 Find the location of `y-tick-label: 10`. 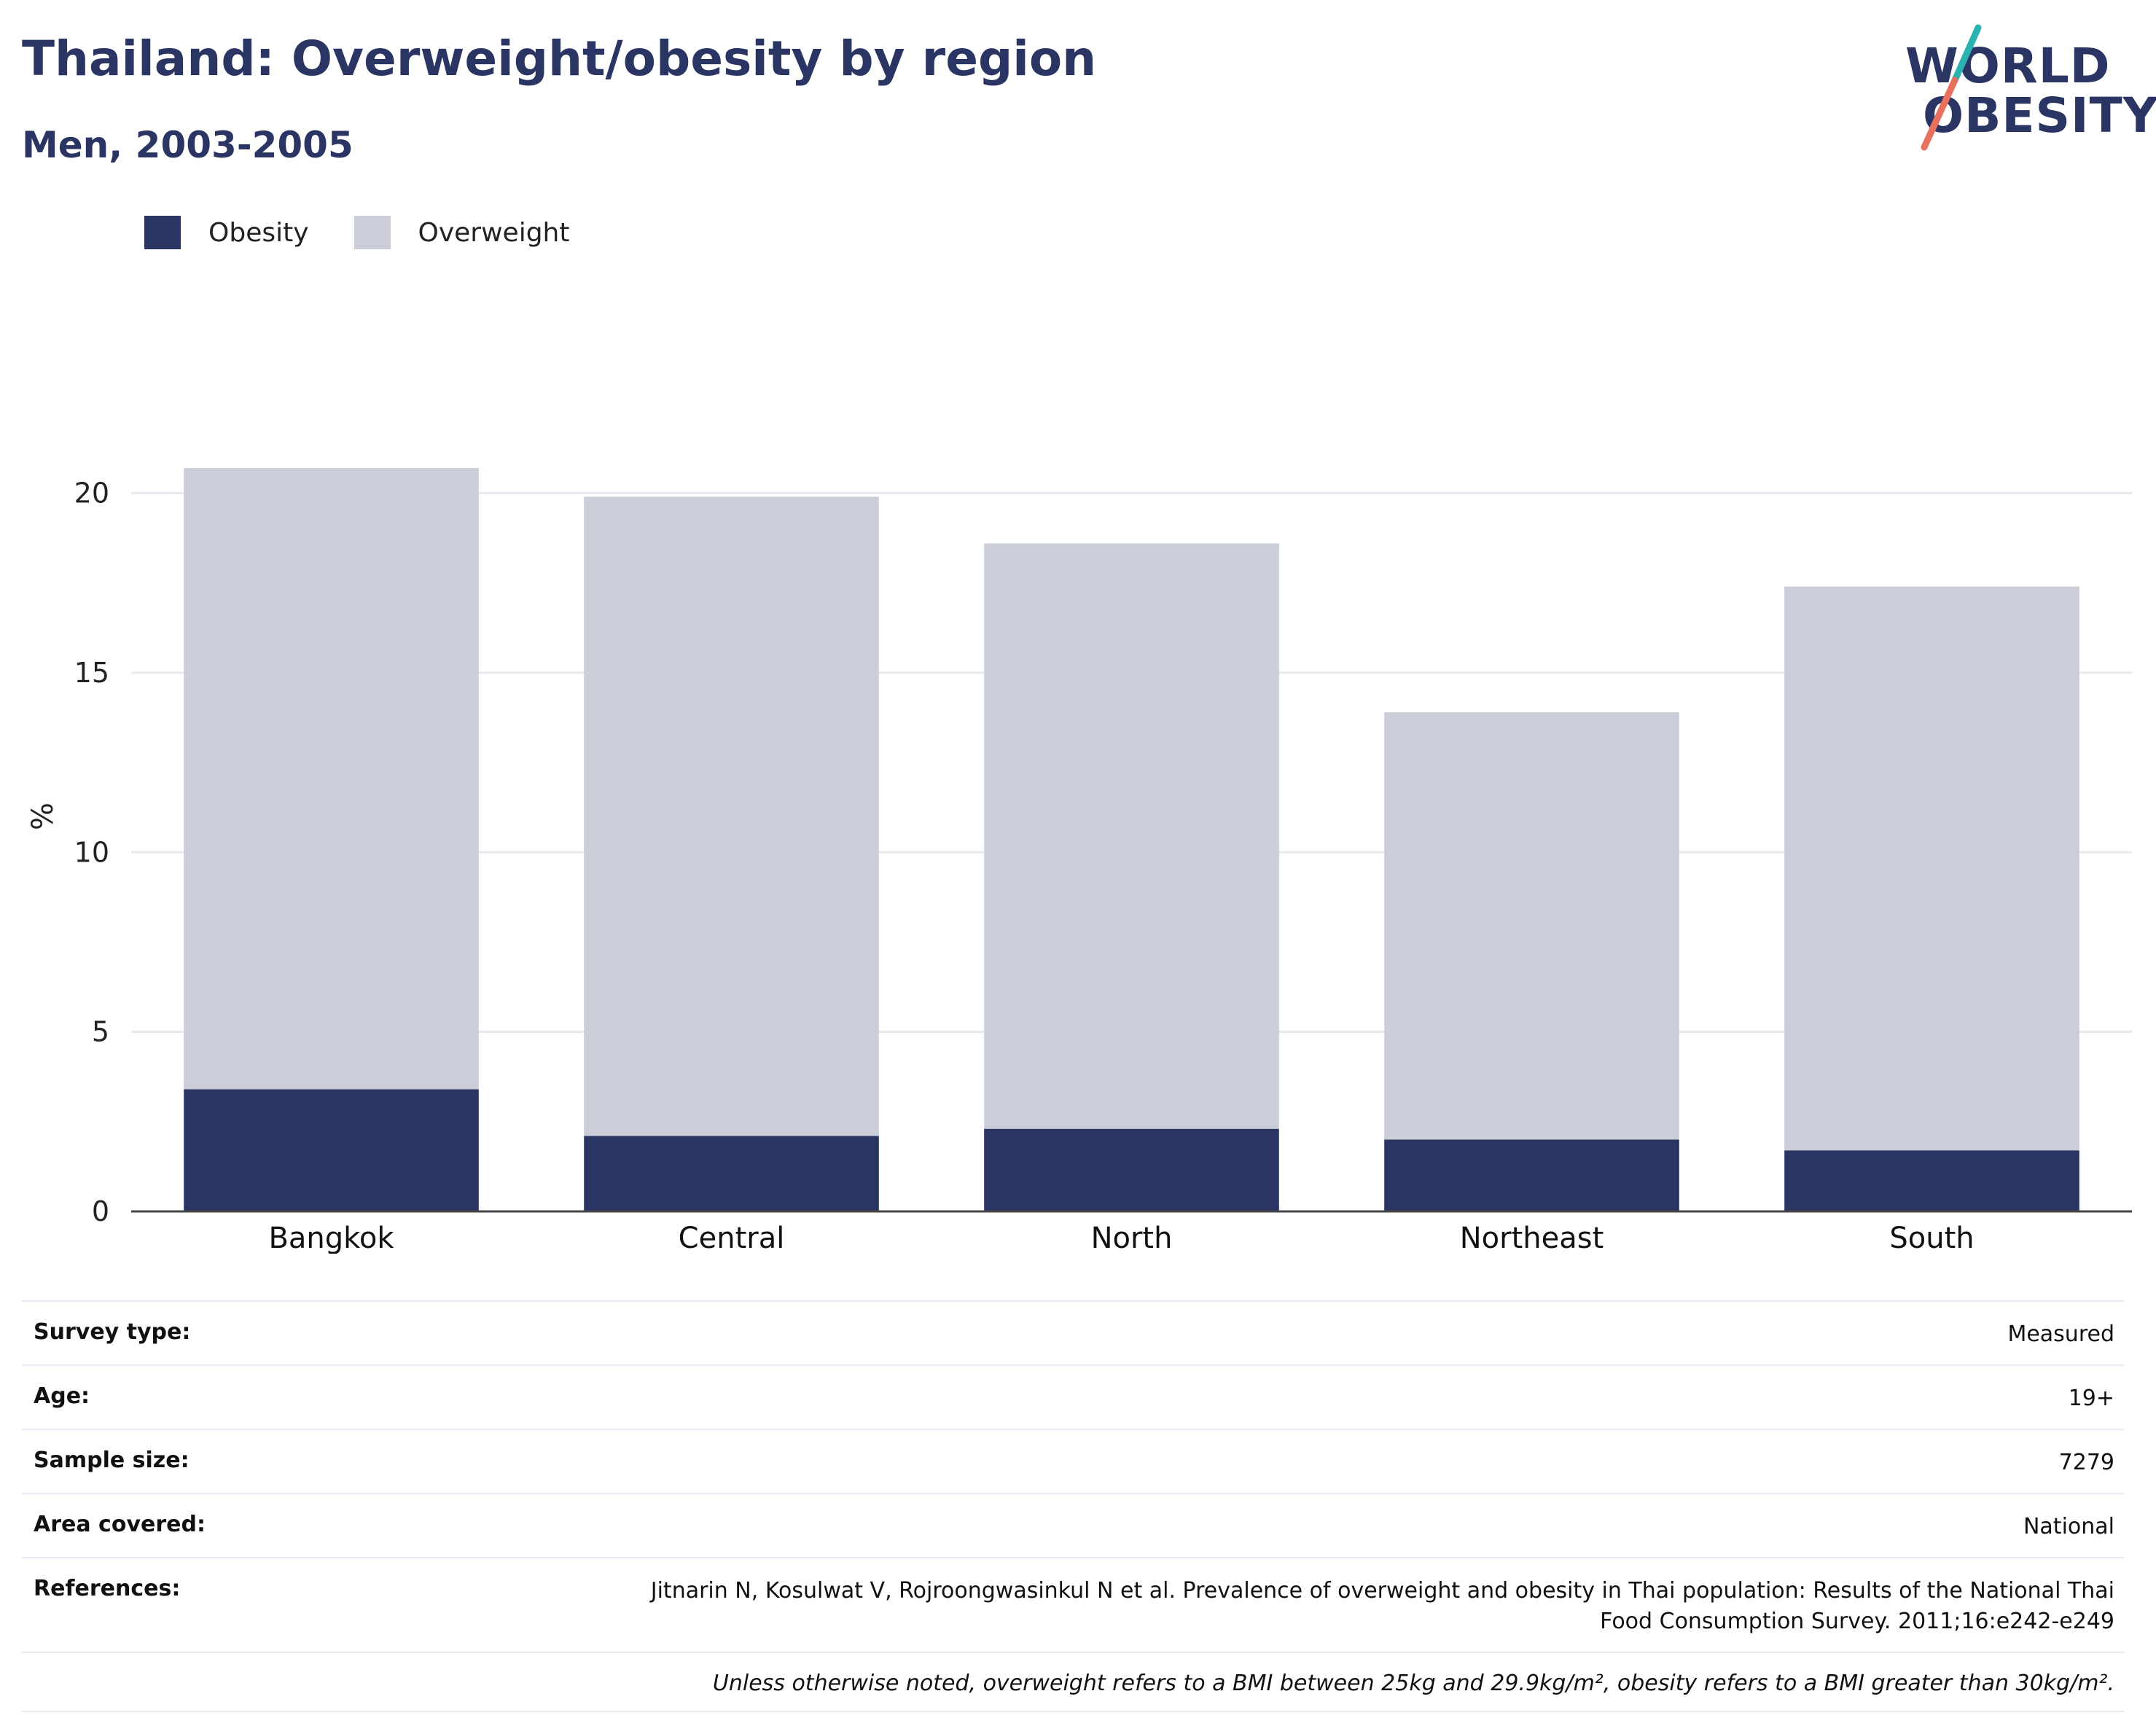

y-tick-label: 10 is located at coordinates (92, 852).